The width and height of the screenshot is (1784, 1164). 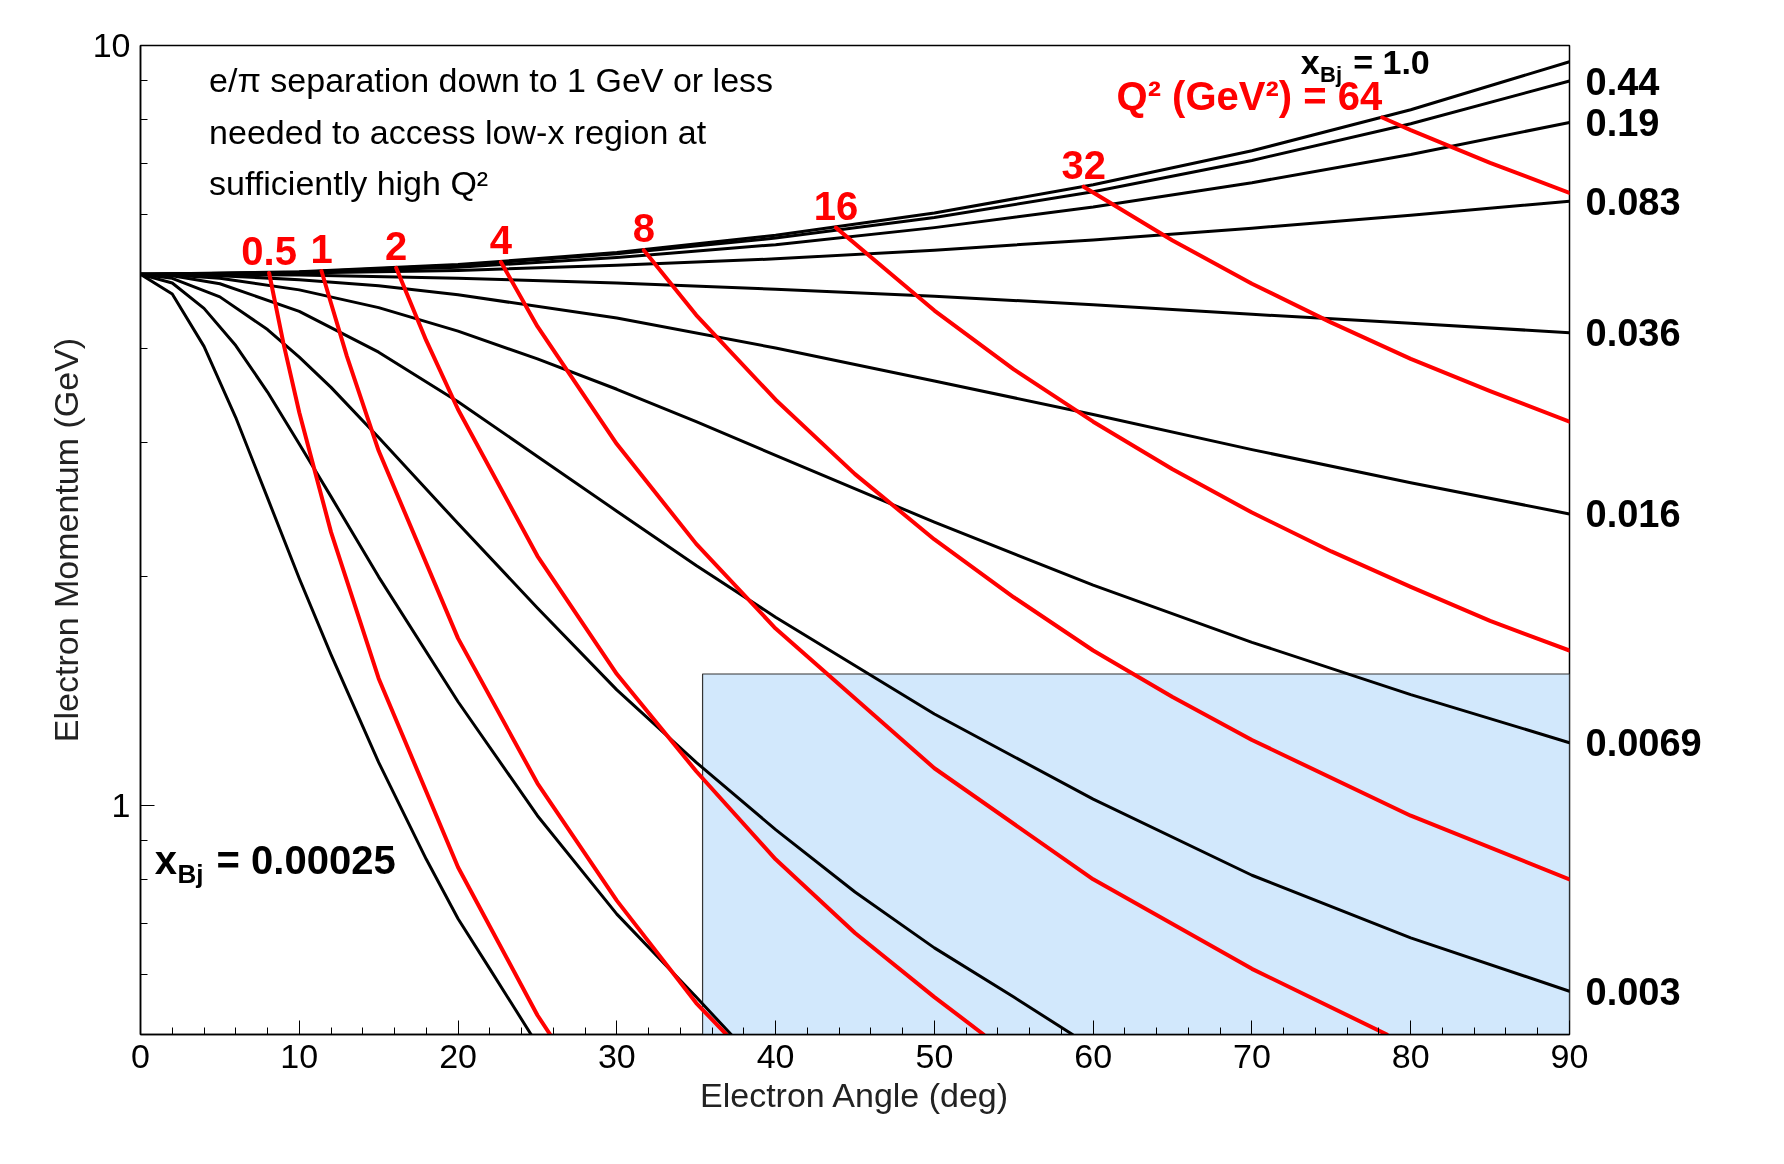 What do you see at coordinates (1633, 991) in the screenshot?
I see `series-label: 0.003` at bounding box center [1633, 991].